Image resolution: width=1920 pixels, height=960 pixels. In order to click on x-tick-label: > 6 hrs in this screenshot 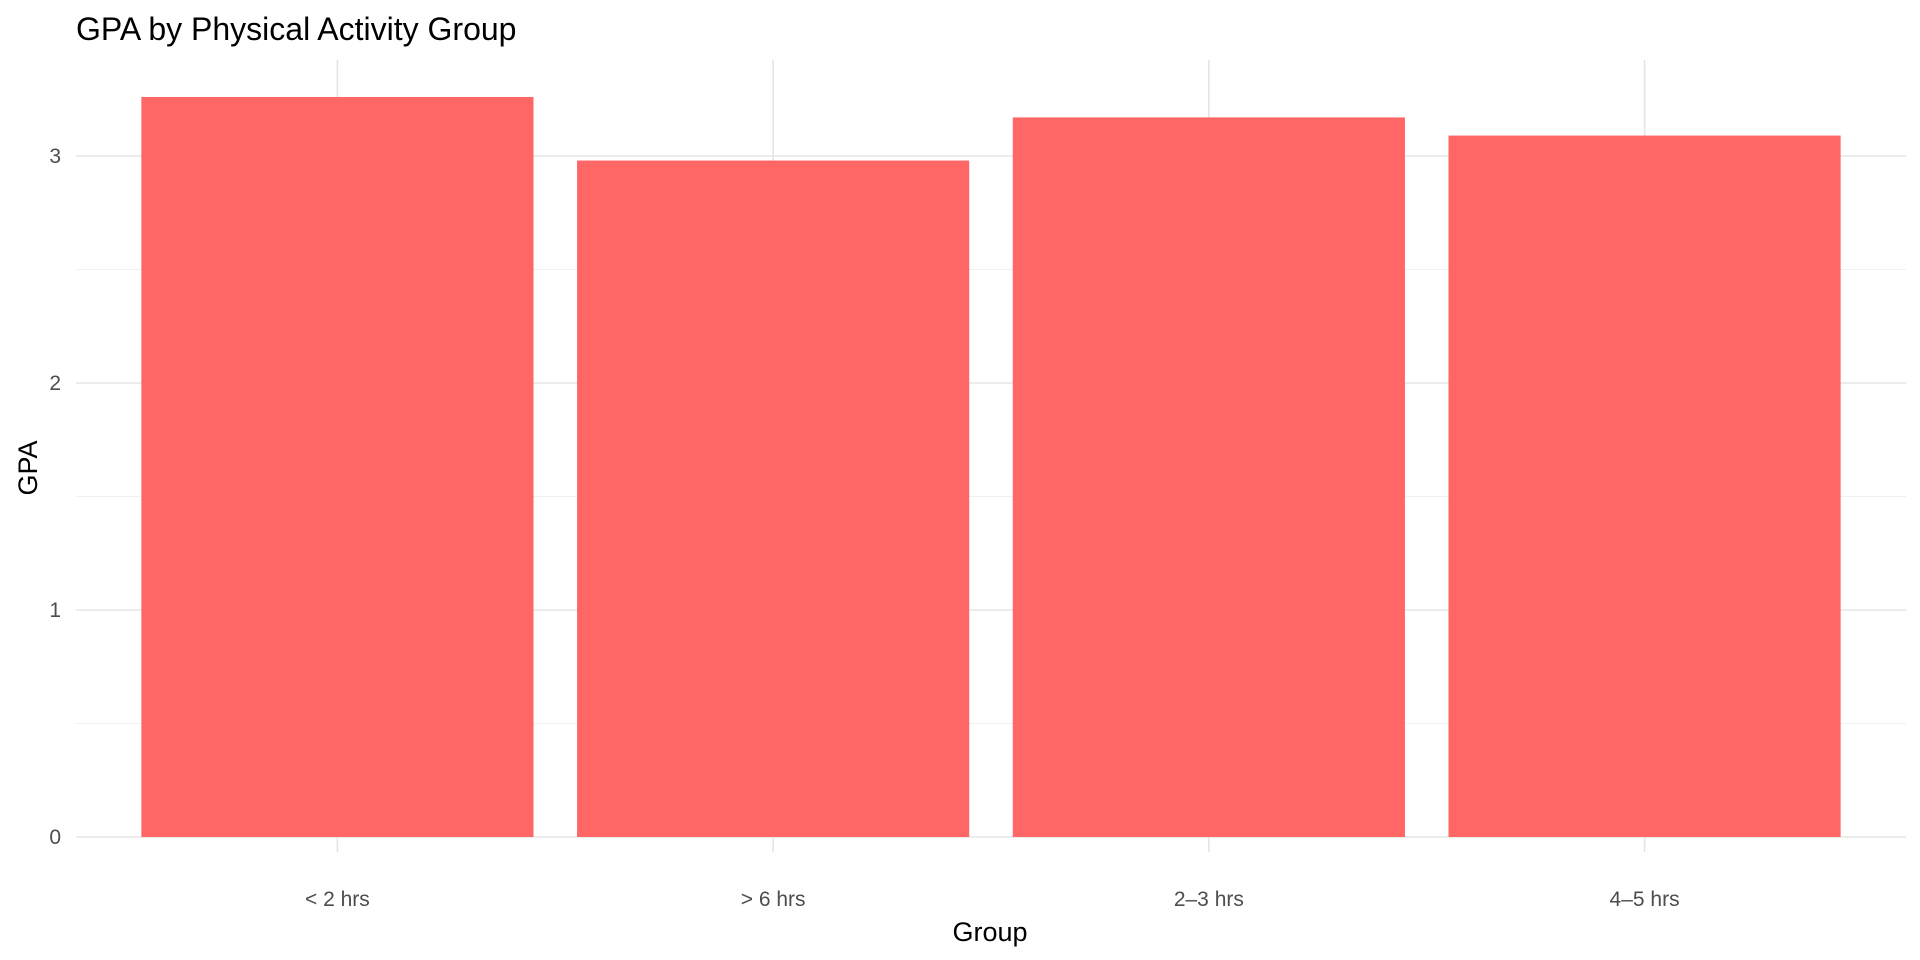, I will do `click(773, 899)`.